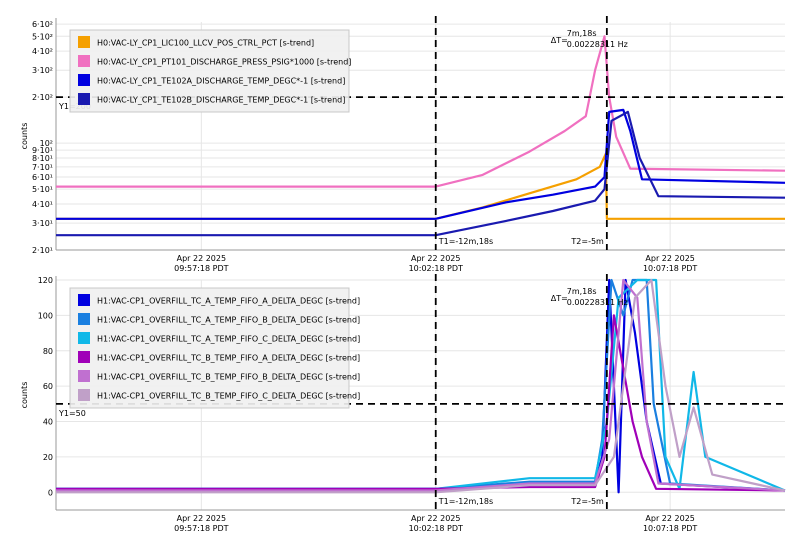 Image resolution: width=804 pixels, height=551 pixels. What do you see at coordinates (42, 204) in the screenshot?
I see `y-tick-label: 4·10¹` at bounding box center [42, 204].